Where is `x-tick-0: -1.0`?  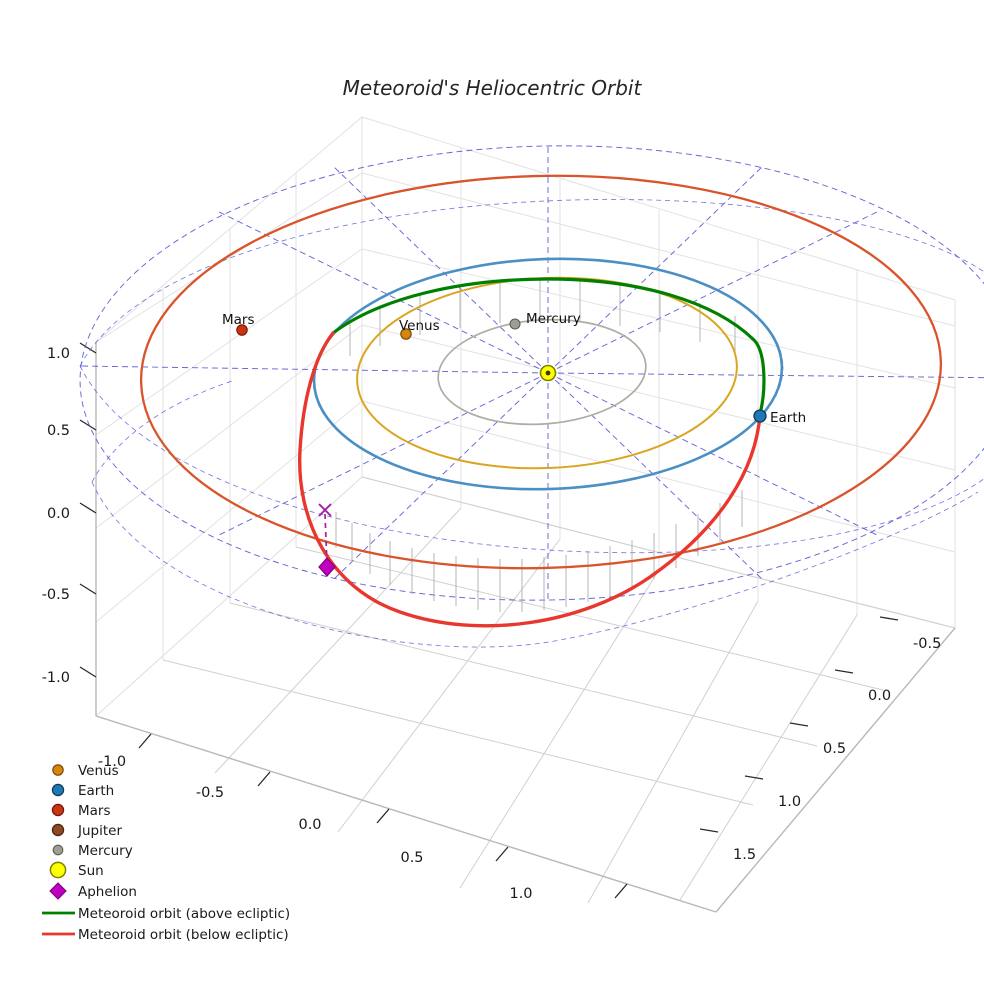 x-tick-0: -1.0 is located at coordinates (112, 762).